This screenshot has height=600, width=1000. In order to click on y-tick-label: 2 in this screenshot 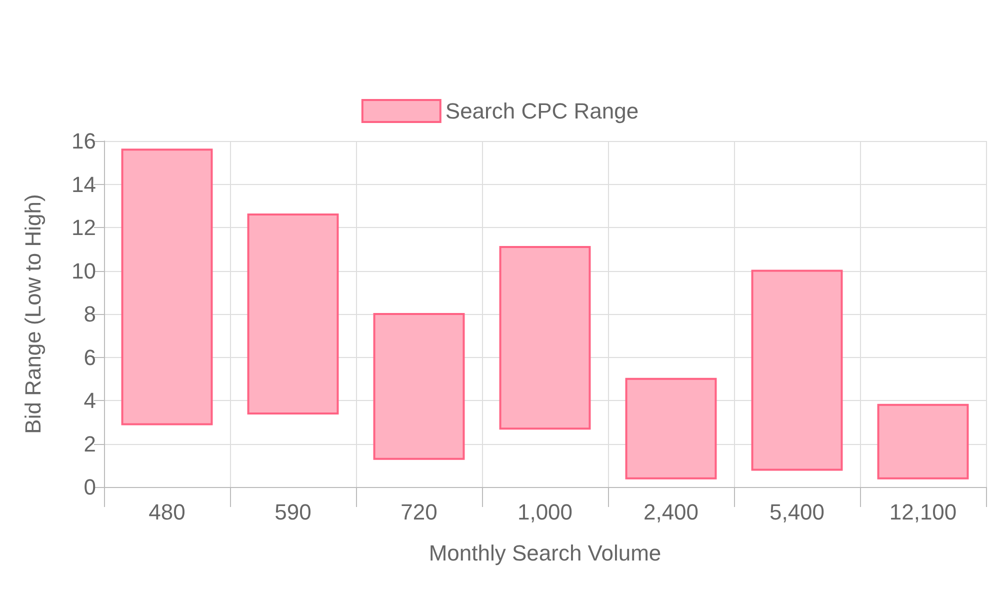, I will do `click(90, 443)`.